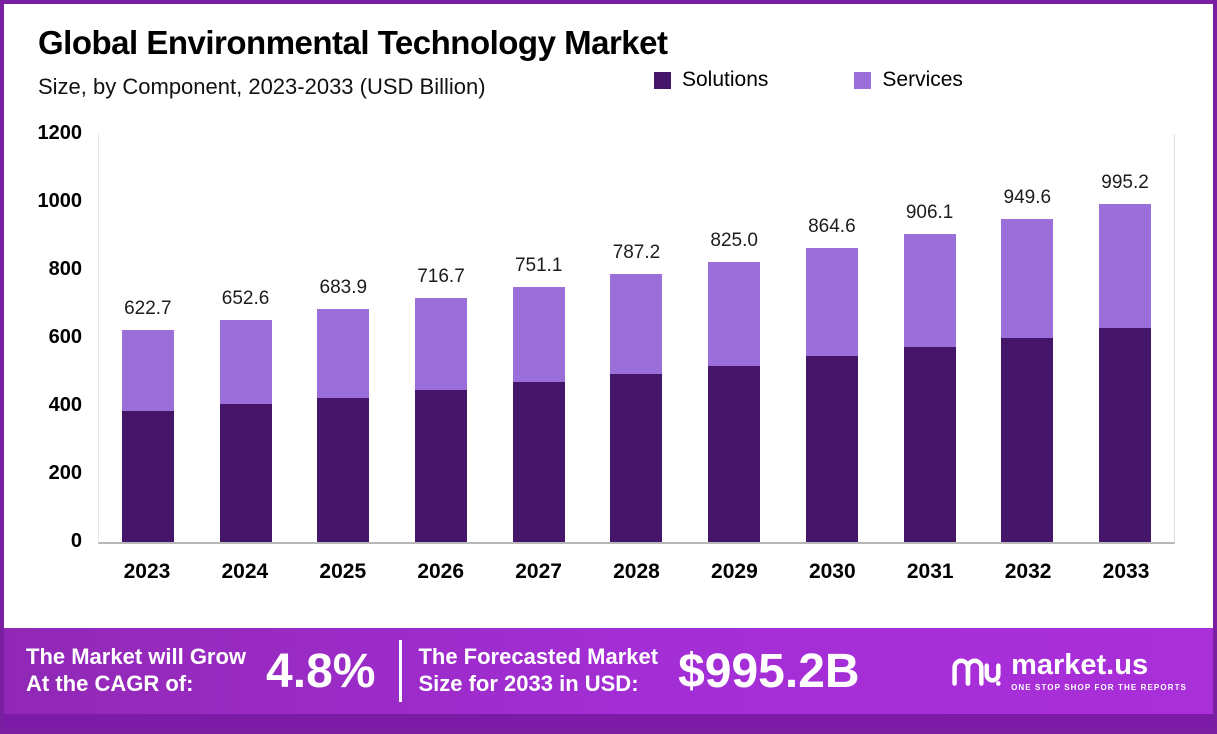 The image size is (1217, 734). I want to click on cagr-label: The Market will Grow At the CAGR of:, so click(136, 671).